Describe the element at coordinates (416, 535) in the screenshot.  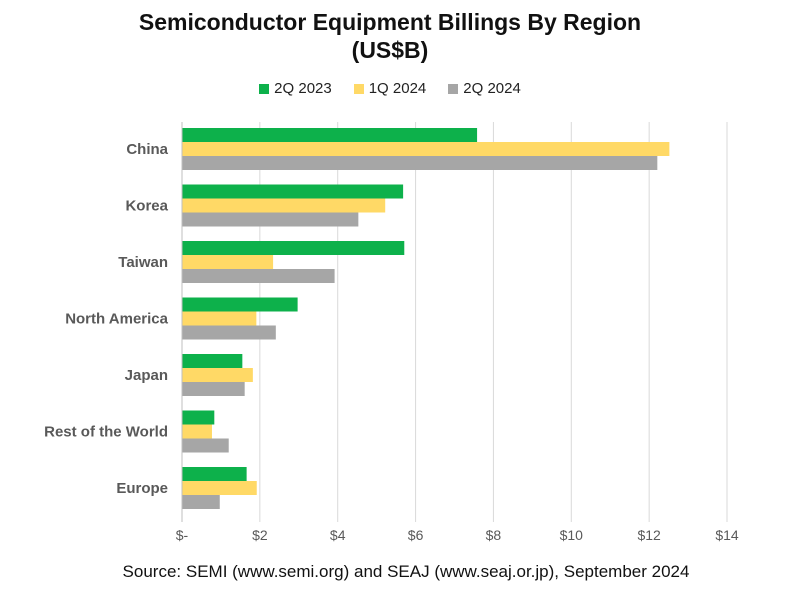
I see `x-tick-label-6: $6` at that location.